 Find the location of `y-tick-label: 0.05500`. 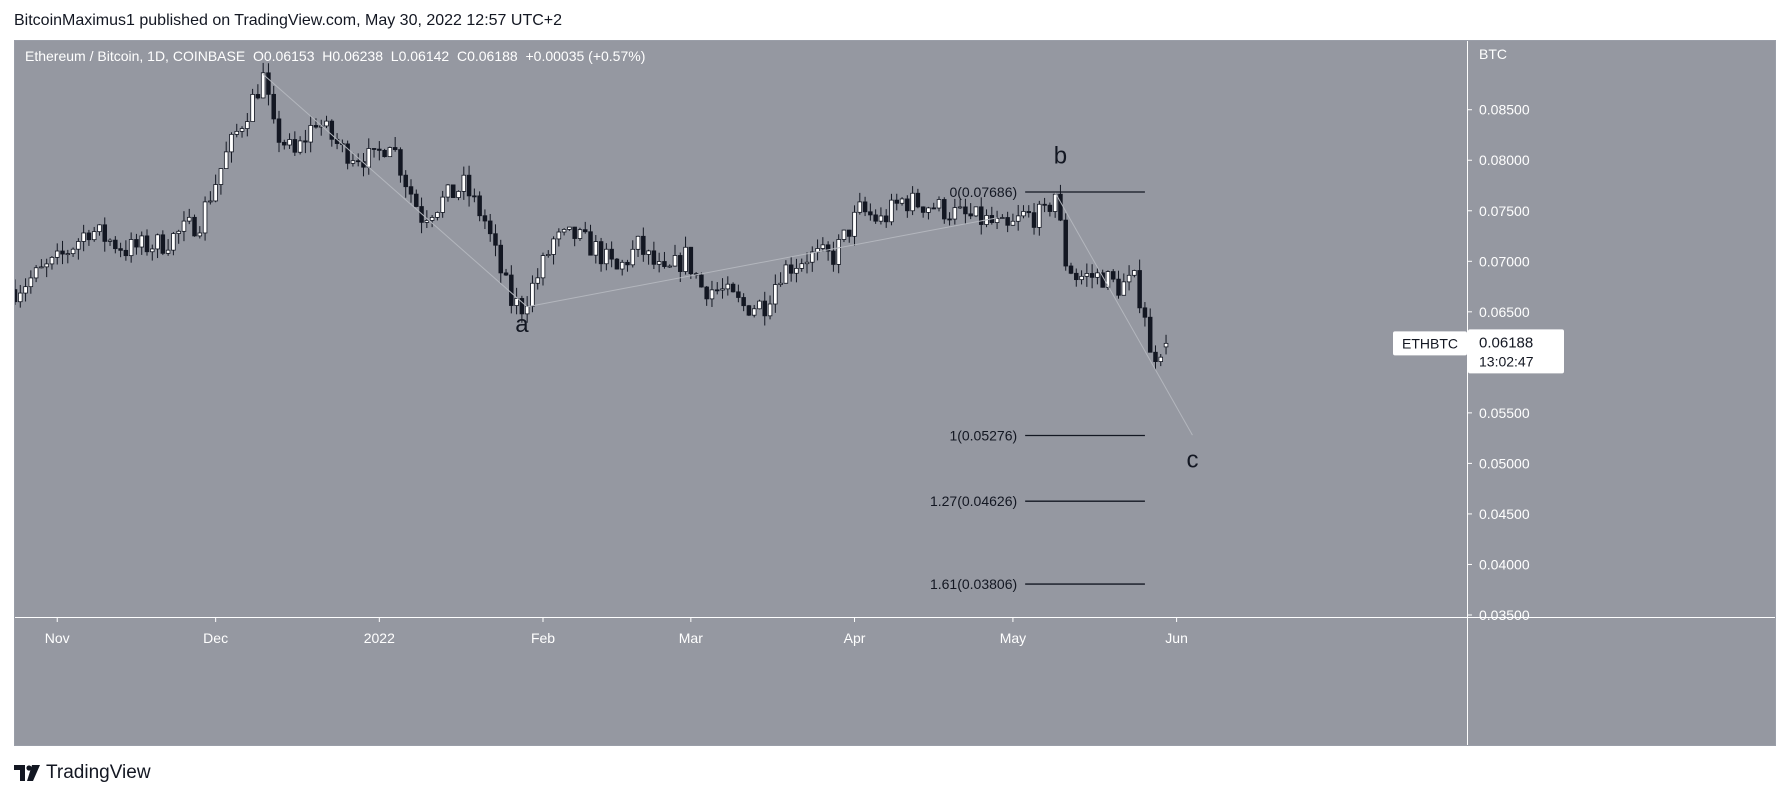

y-tick-label: 0.05500 is located at coordinates (1504, 413).